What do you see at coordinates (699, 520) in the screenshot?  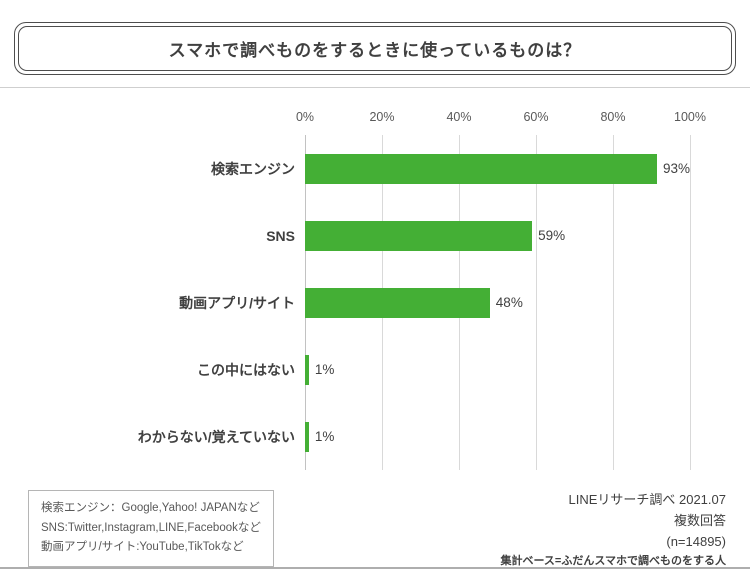 I see `source-answer-type: 複数回答` at bounding box center [699, 520].